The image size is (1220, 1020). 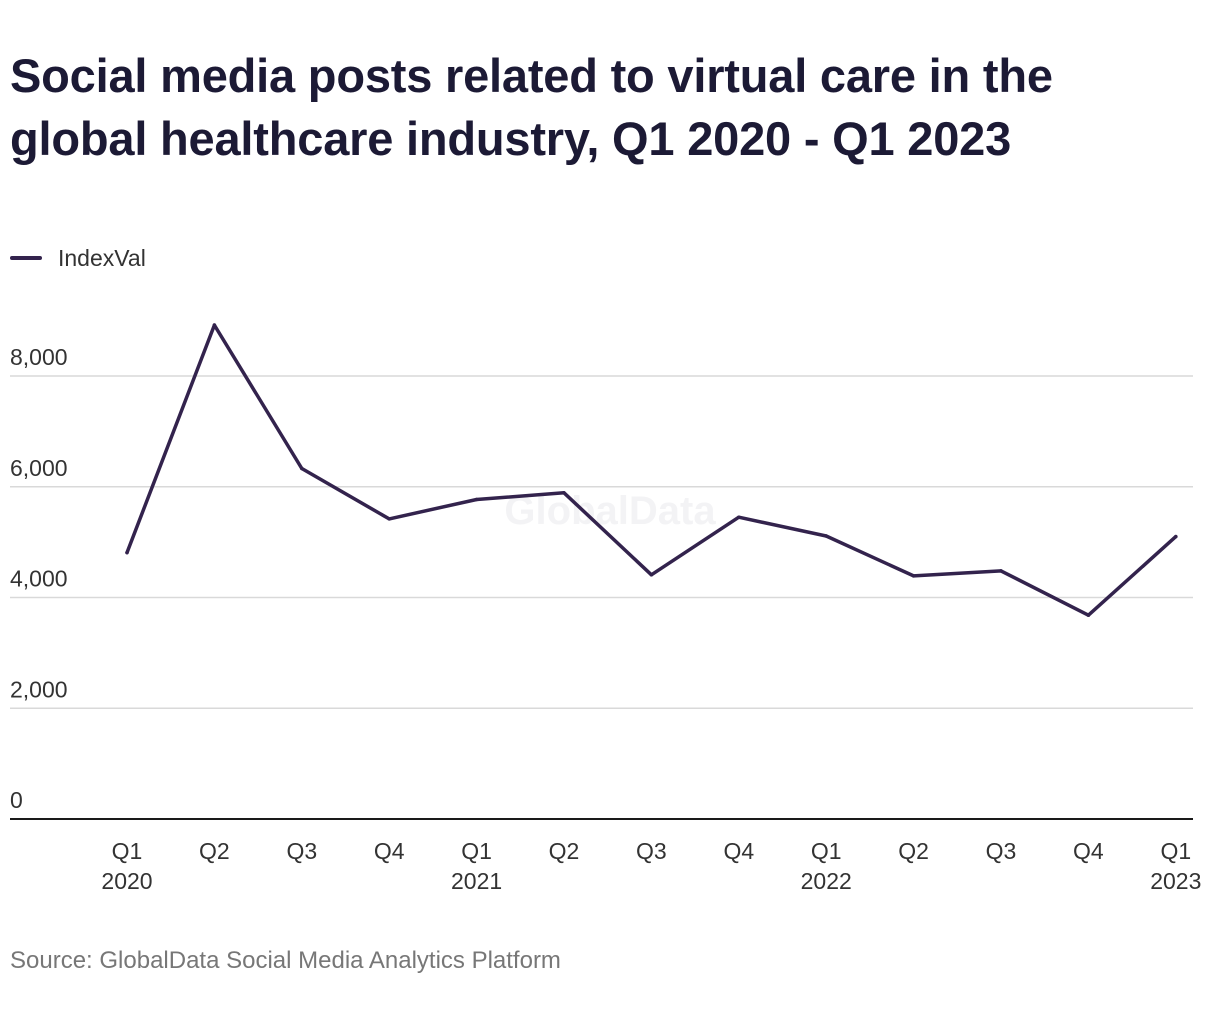 What do you see at coordinates (476, 866) in the screenshot?
I see `x-tick-label: Q1 2021` at bounding box center [476, 866].